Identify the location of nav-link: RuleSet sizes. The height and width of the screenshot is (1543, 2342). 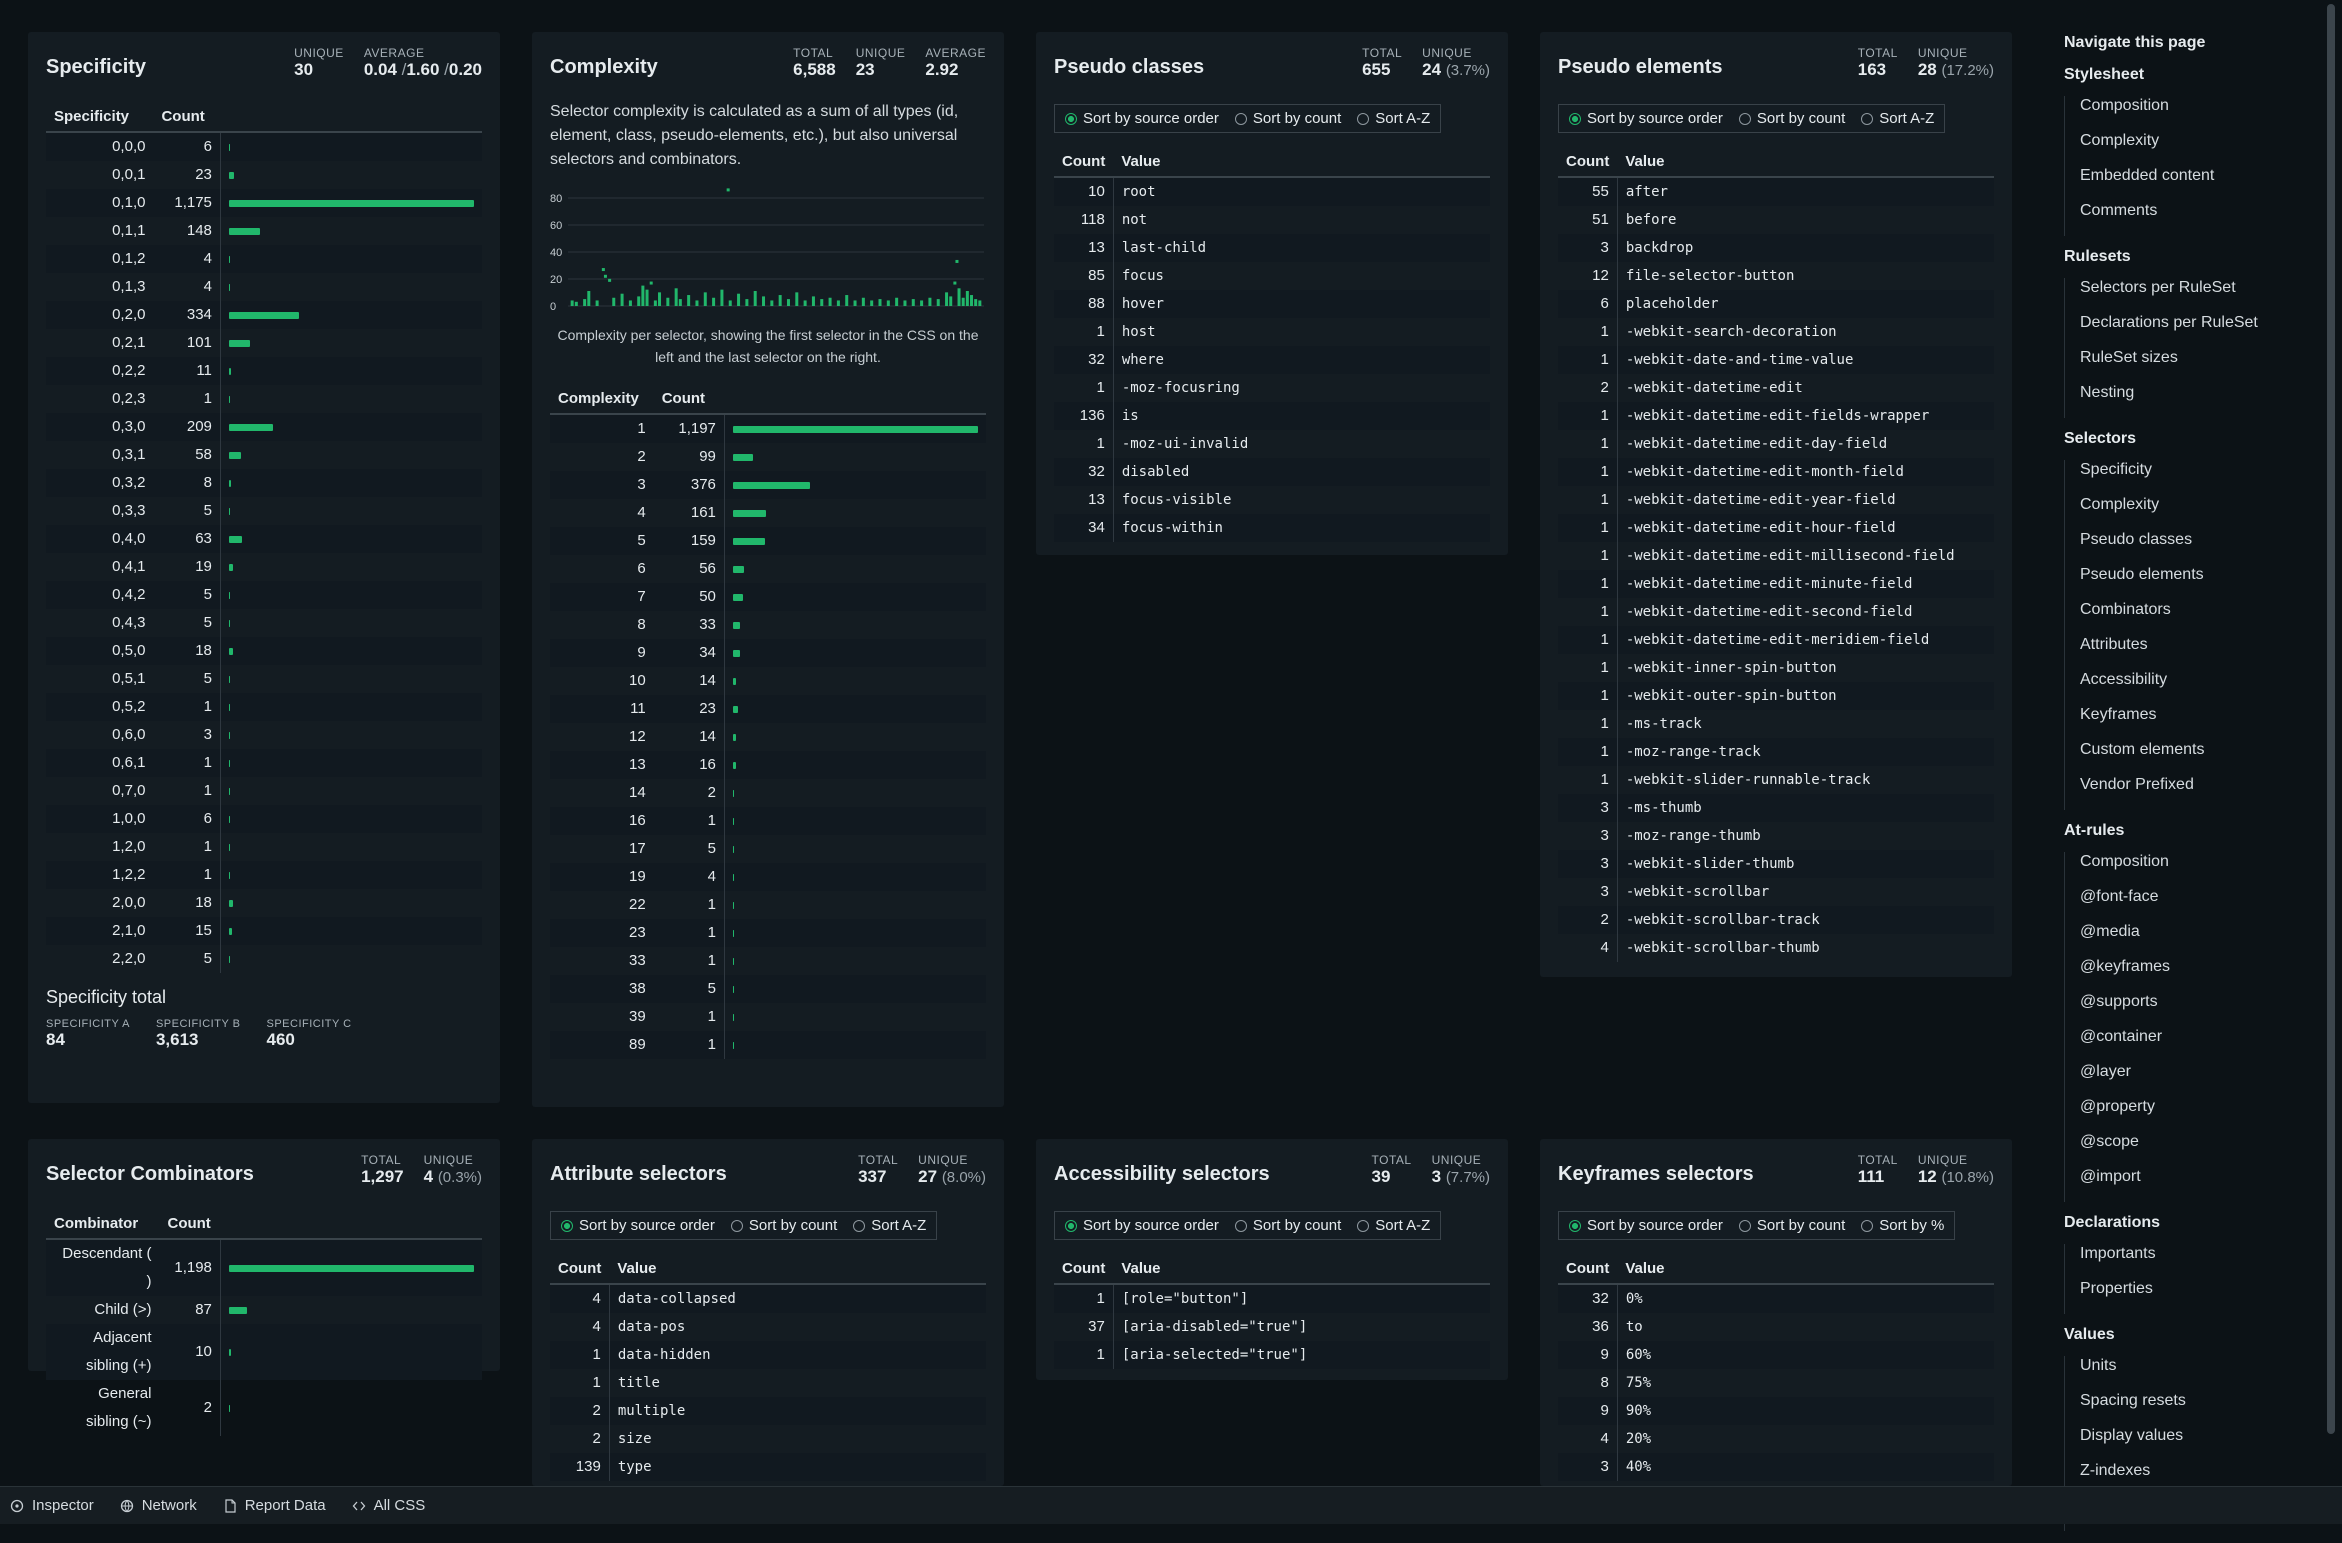
(2129, 357).